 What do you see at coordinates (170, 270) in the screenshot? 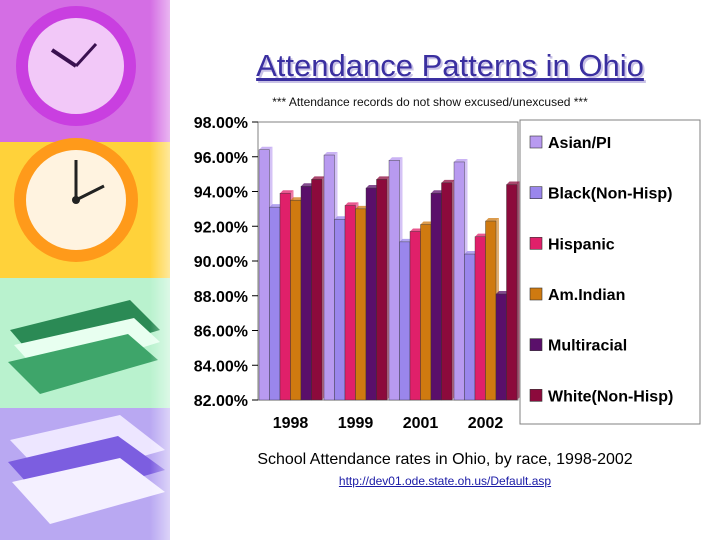
I see `strip-fade` at bounding box center [170, 270].